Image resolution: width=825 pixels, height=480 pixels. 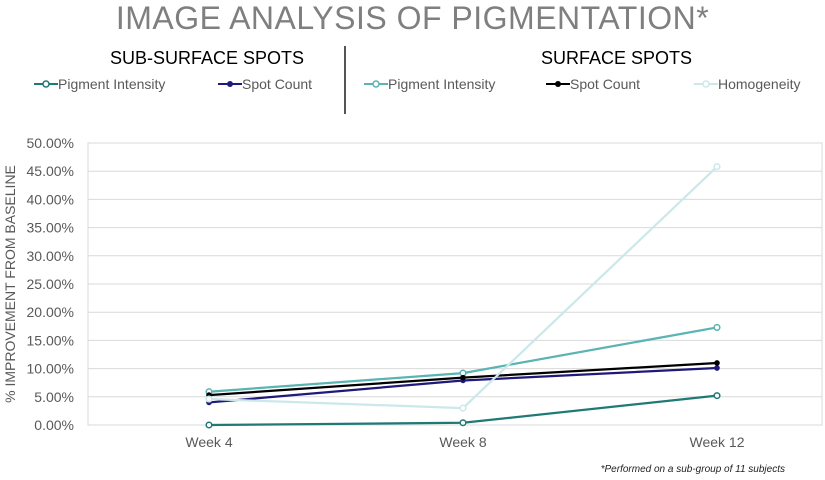 What do you see at coordinates (345, 80) in the screenshot?
I see `legend-divider` at bounding box center [345, 80].